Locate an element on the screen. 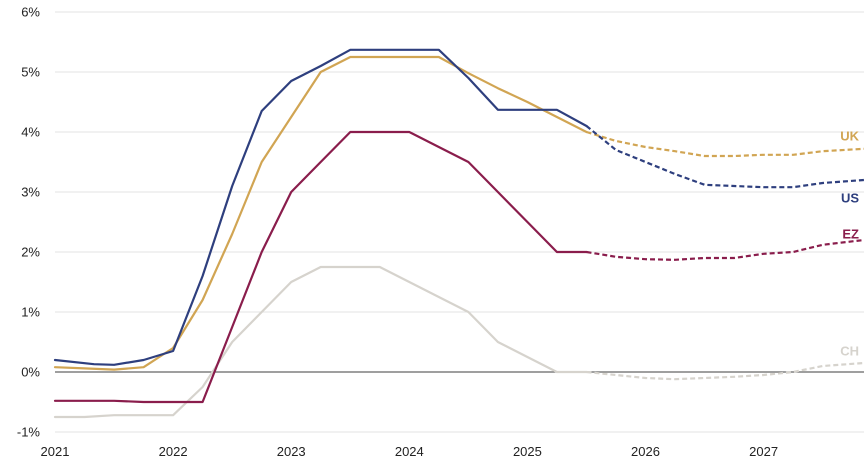 The width and height of the screenshot is (864, 475). y-tick-label: 2% is located at coordinates (30, 252).